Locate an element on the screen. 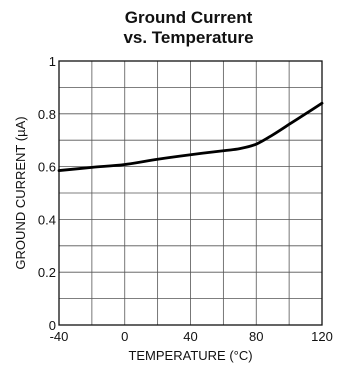 The image size is (337, 373). chart-title-line-1: Ground Current is located at coordinates (188, 17).